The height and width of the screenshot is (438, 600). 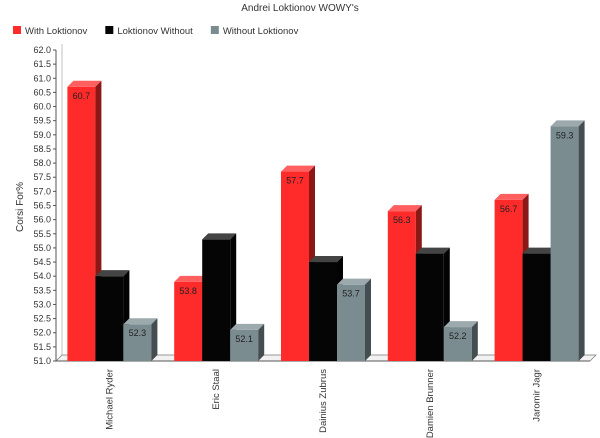 I want to click on y-tick-label: 53.0, so click(x=42, y=304).